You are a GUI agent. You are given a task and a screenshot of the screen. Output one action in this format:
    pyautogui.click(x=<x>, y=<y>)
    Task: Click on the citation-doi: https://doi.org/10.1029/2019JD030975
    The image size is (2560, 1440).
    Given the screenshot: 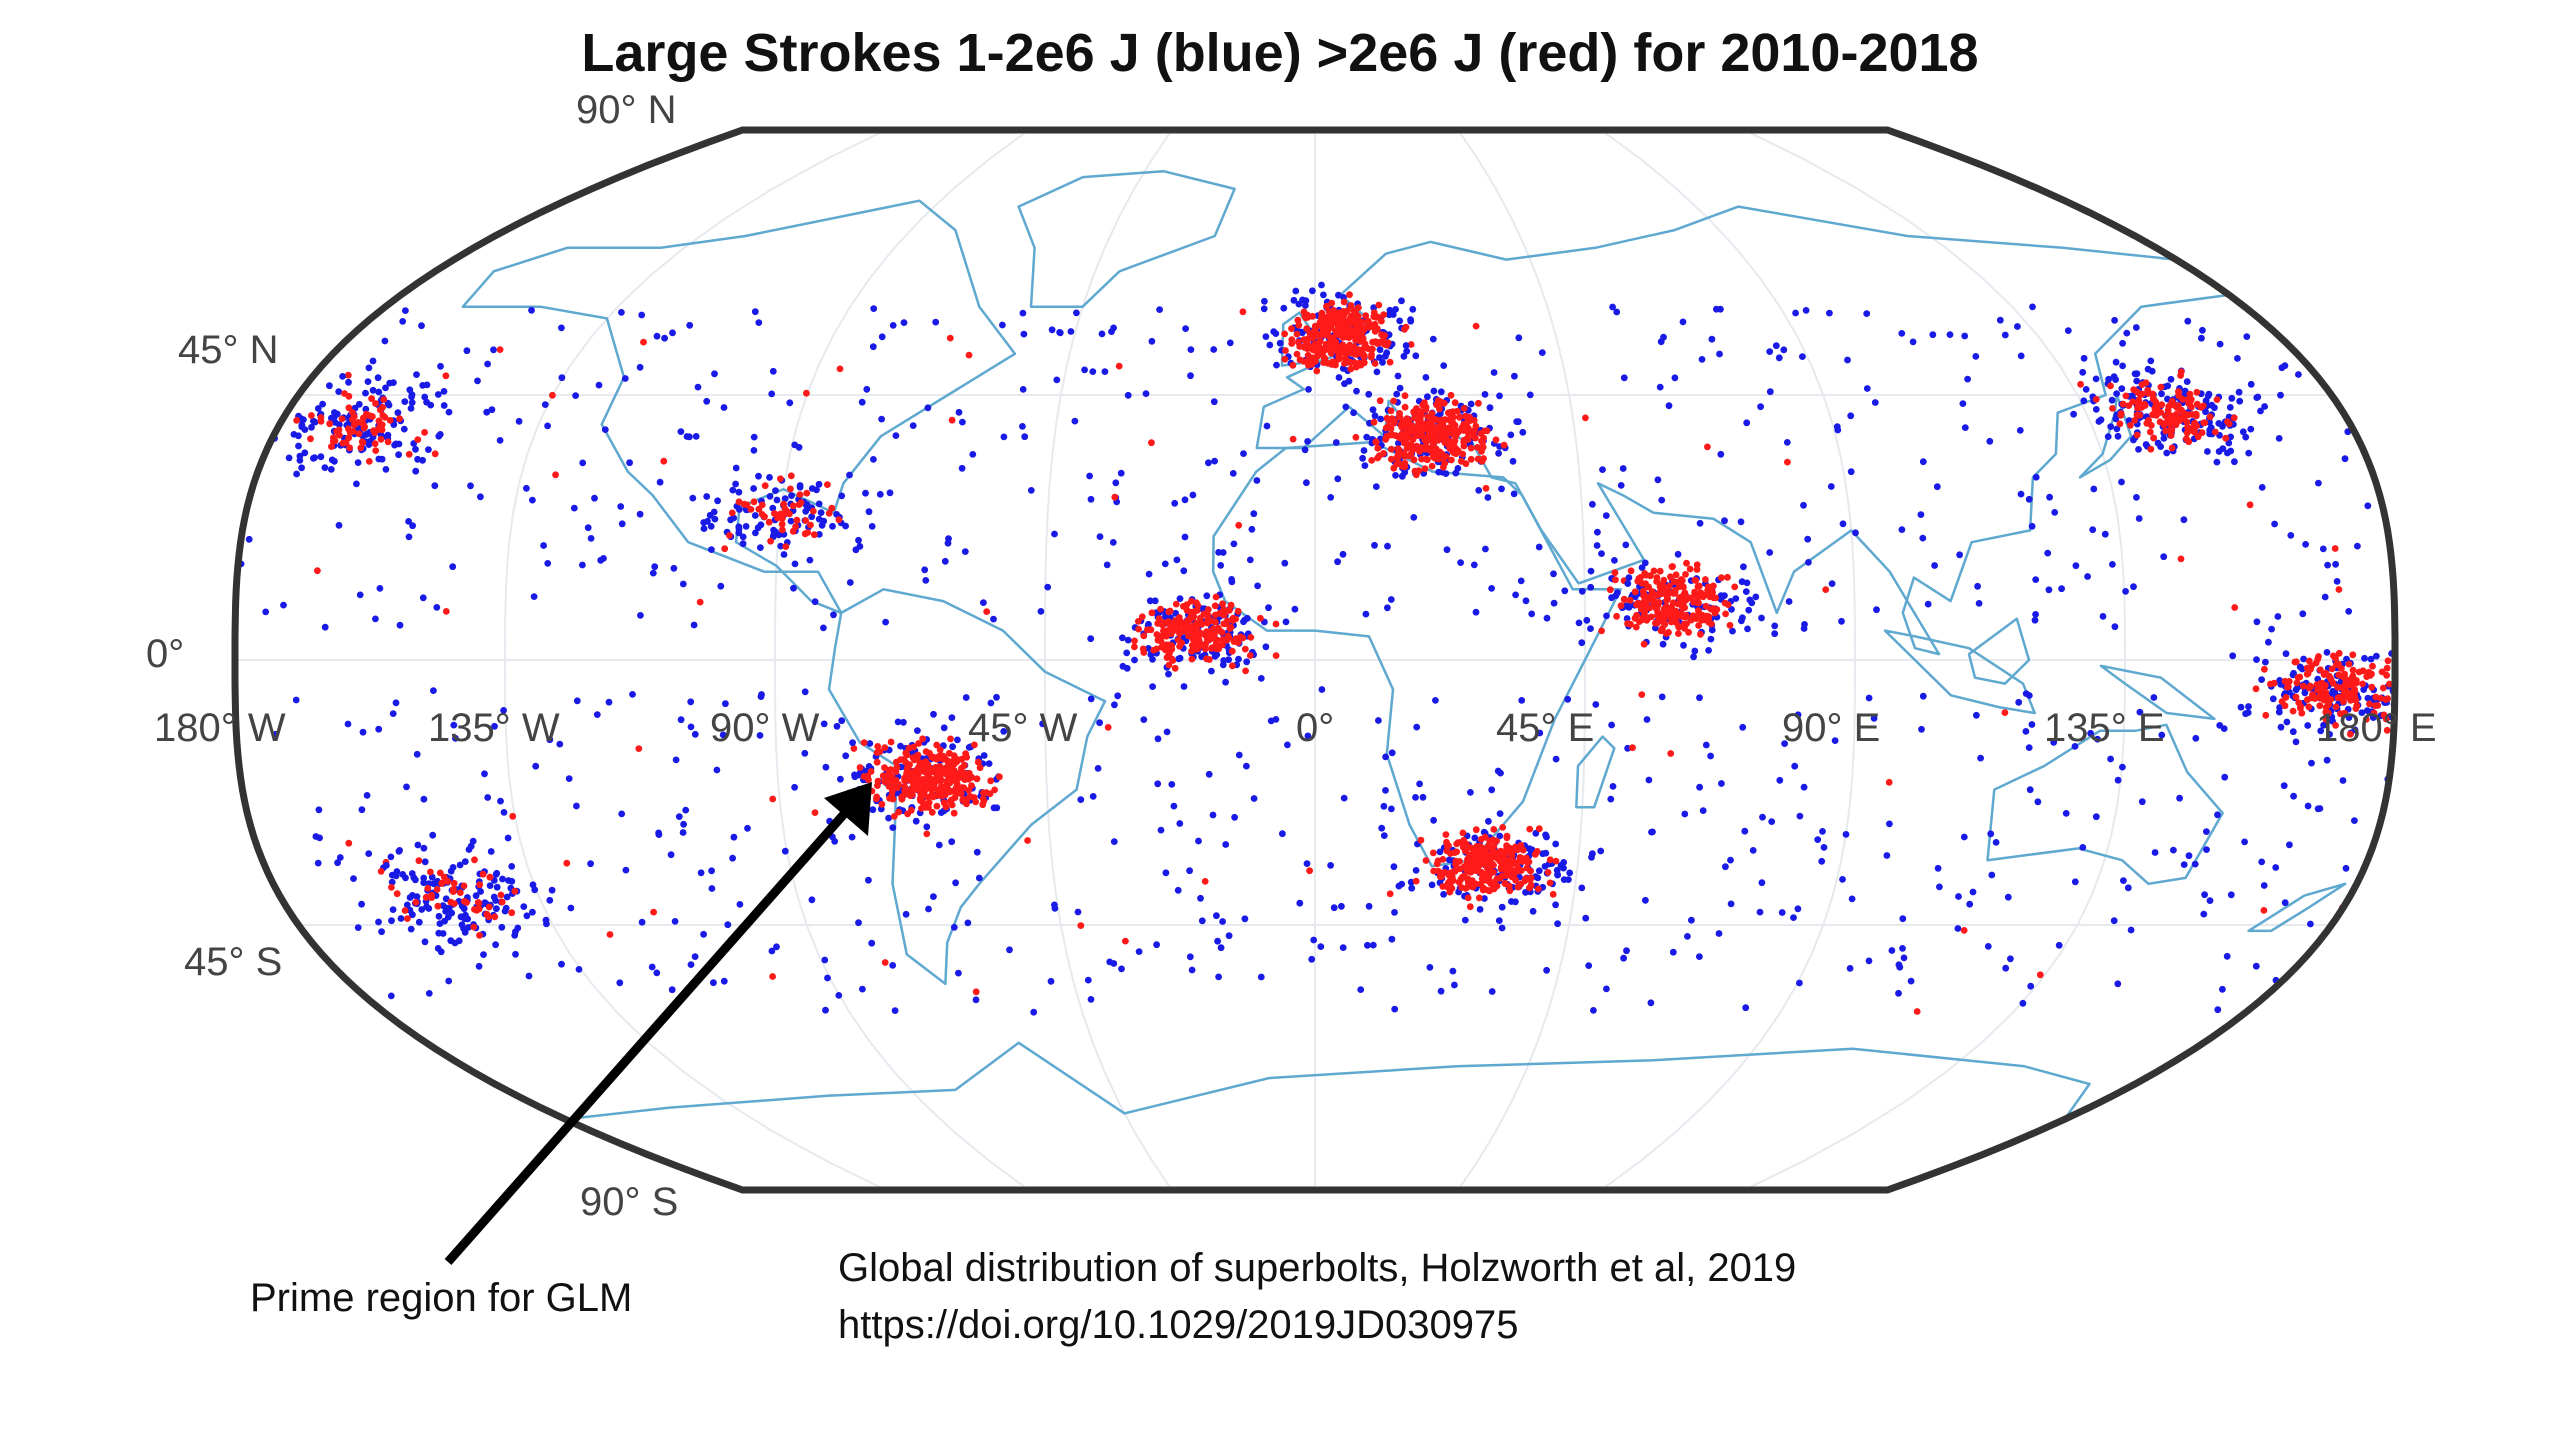 What is the action you would take?
    pyautogui.click(x=1178, y=1325)
    